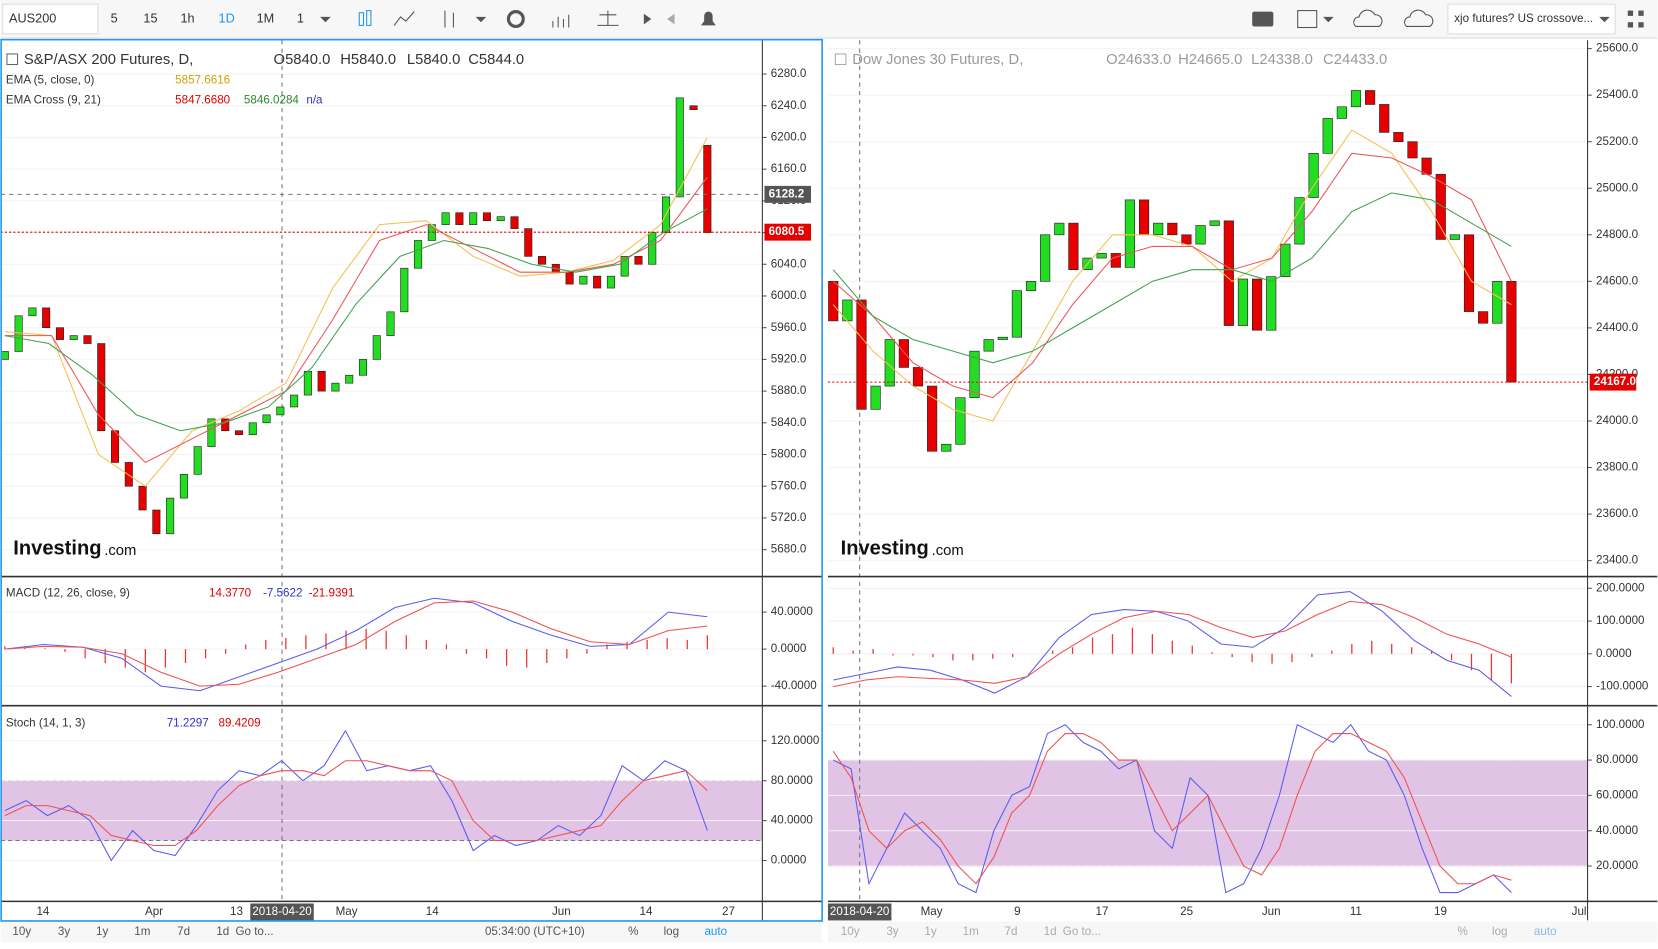 Image resolution: width=1658 pixels, height=949 pixels. Describe the element at coordinates (1356, 911) in the screenshot. I see `x-tick-label: 11` at that location.